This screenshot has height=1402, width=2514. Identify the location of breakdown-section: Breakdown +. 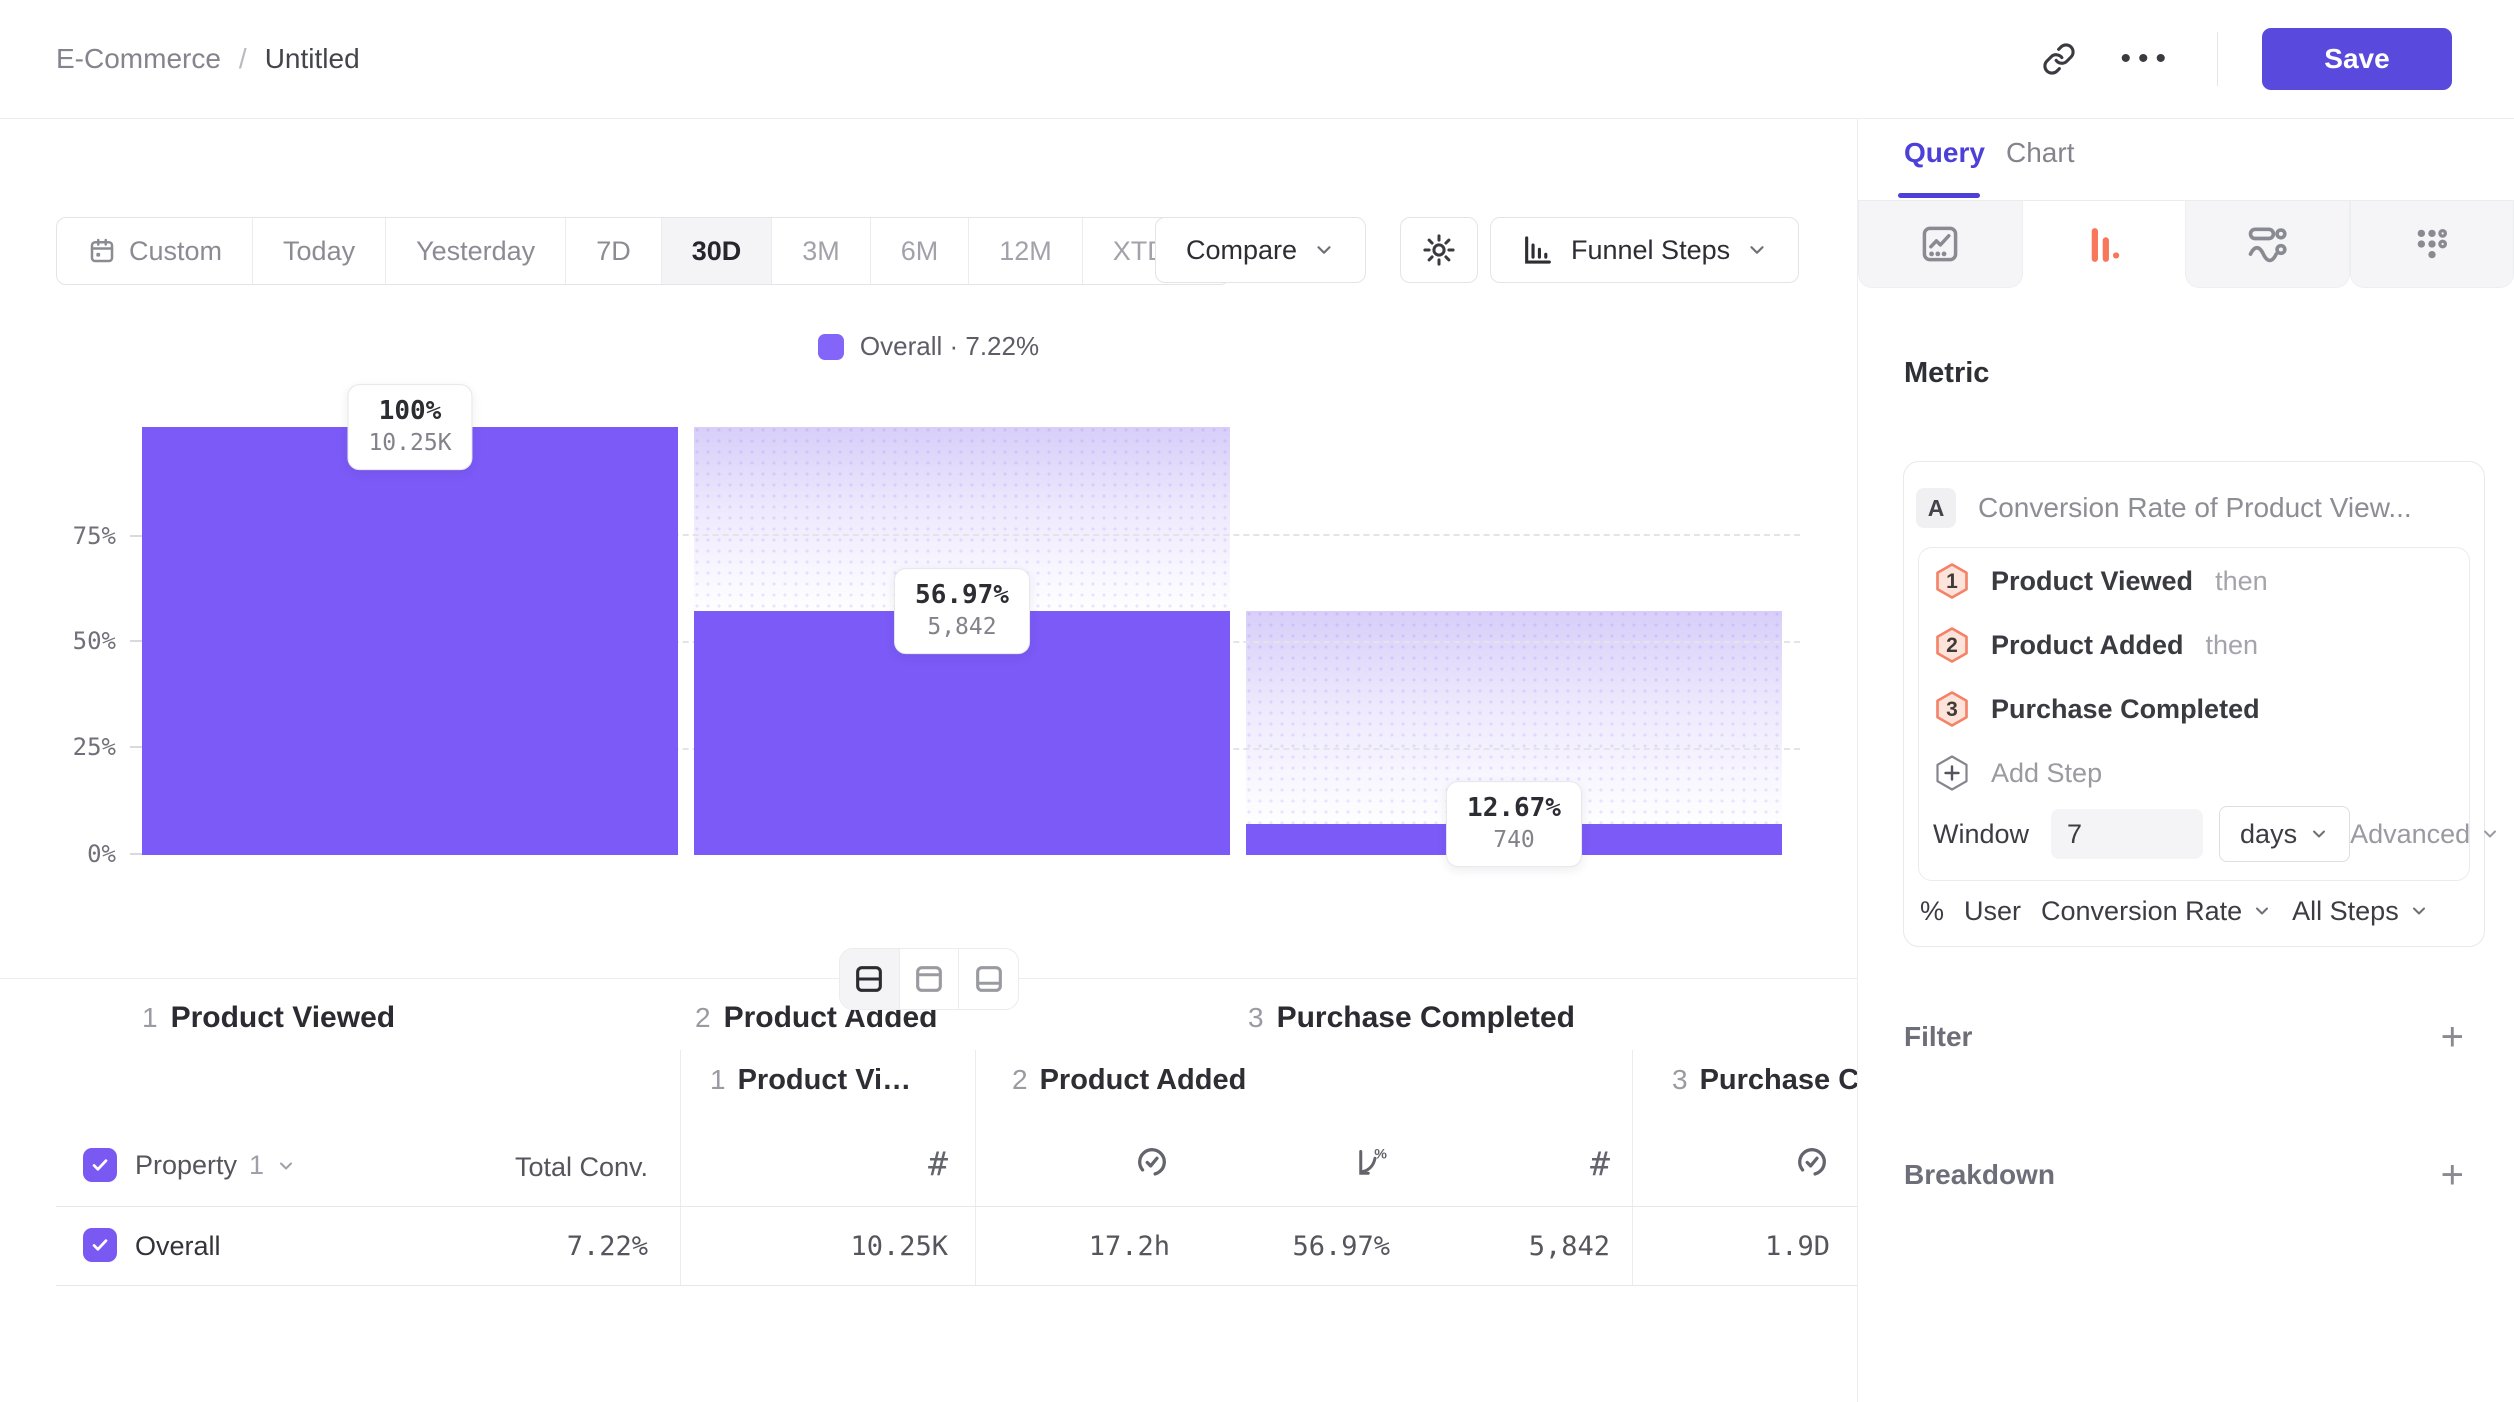
(2184, 1175).